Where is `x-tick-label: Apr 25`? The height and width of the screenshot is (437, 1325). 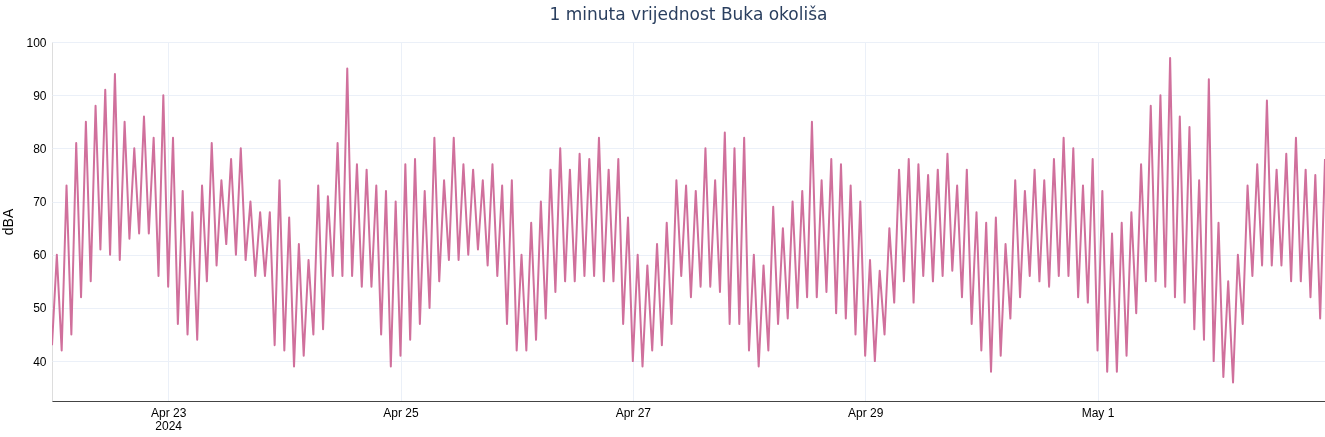
x-tick-label: Apr 25 is located at coordinates (401, 412).